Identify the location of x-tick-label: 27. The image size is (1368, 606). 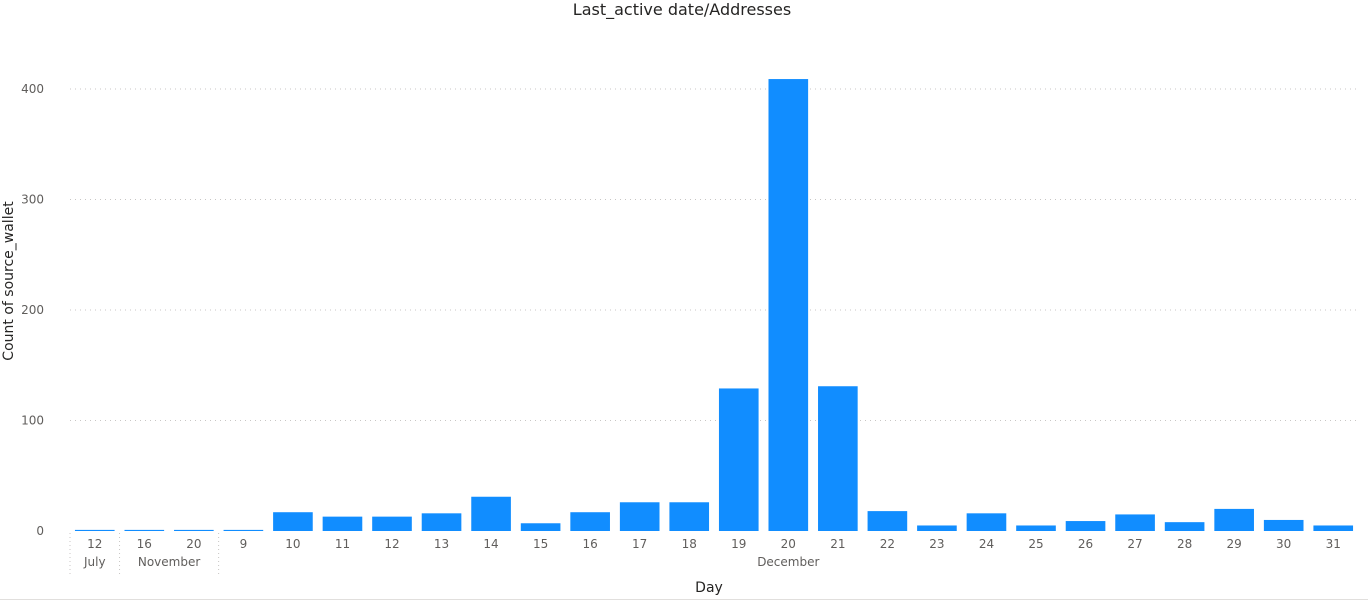
(1134, 544).